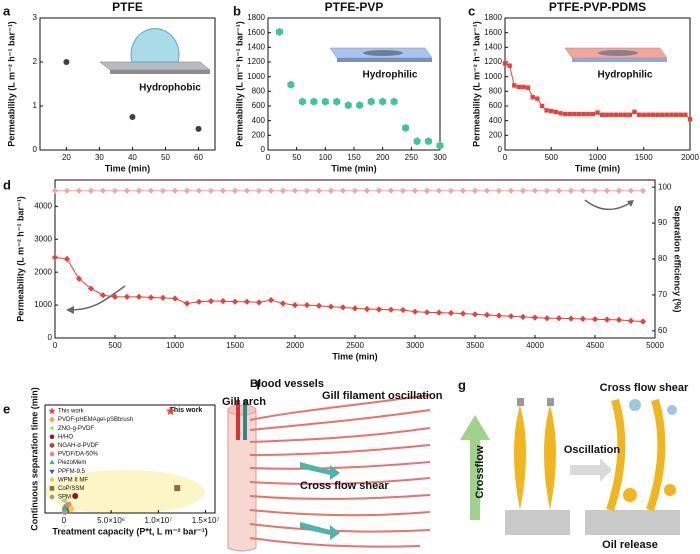 This screenshot has width=700, height=554. I want to click on panel-label: d, so click(7, 184).